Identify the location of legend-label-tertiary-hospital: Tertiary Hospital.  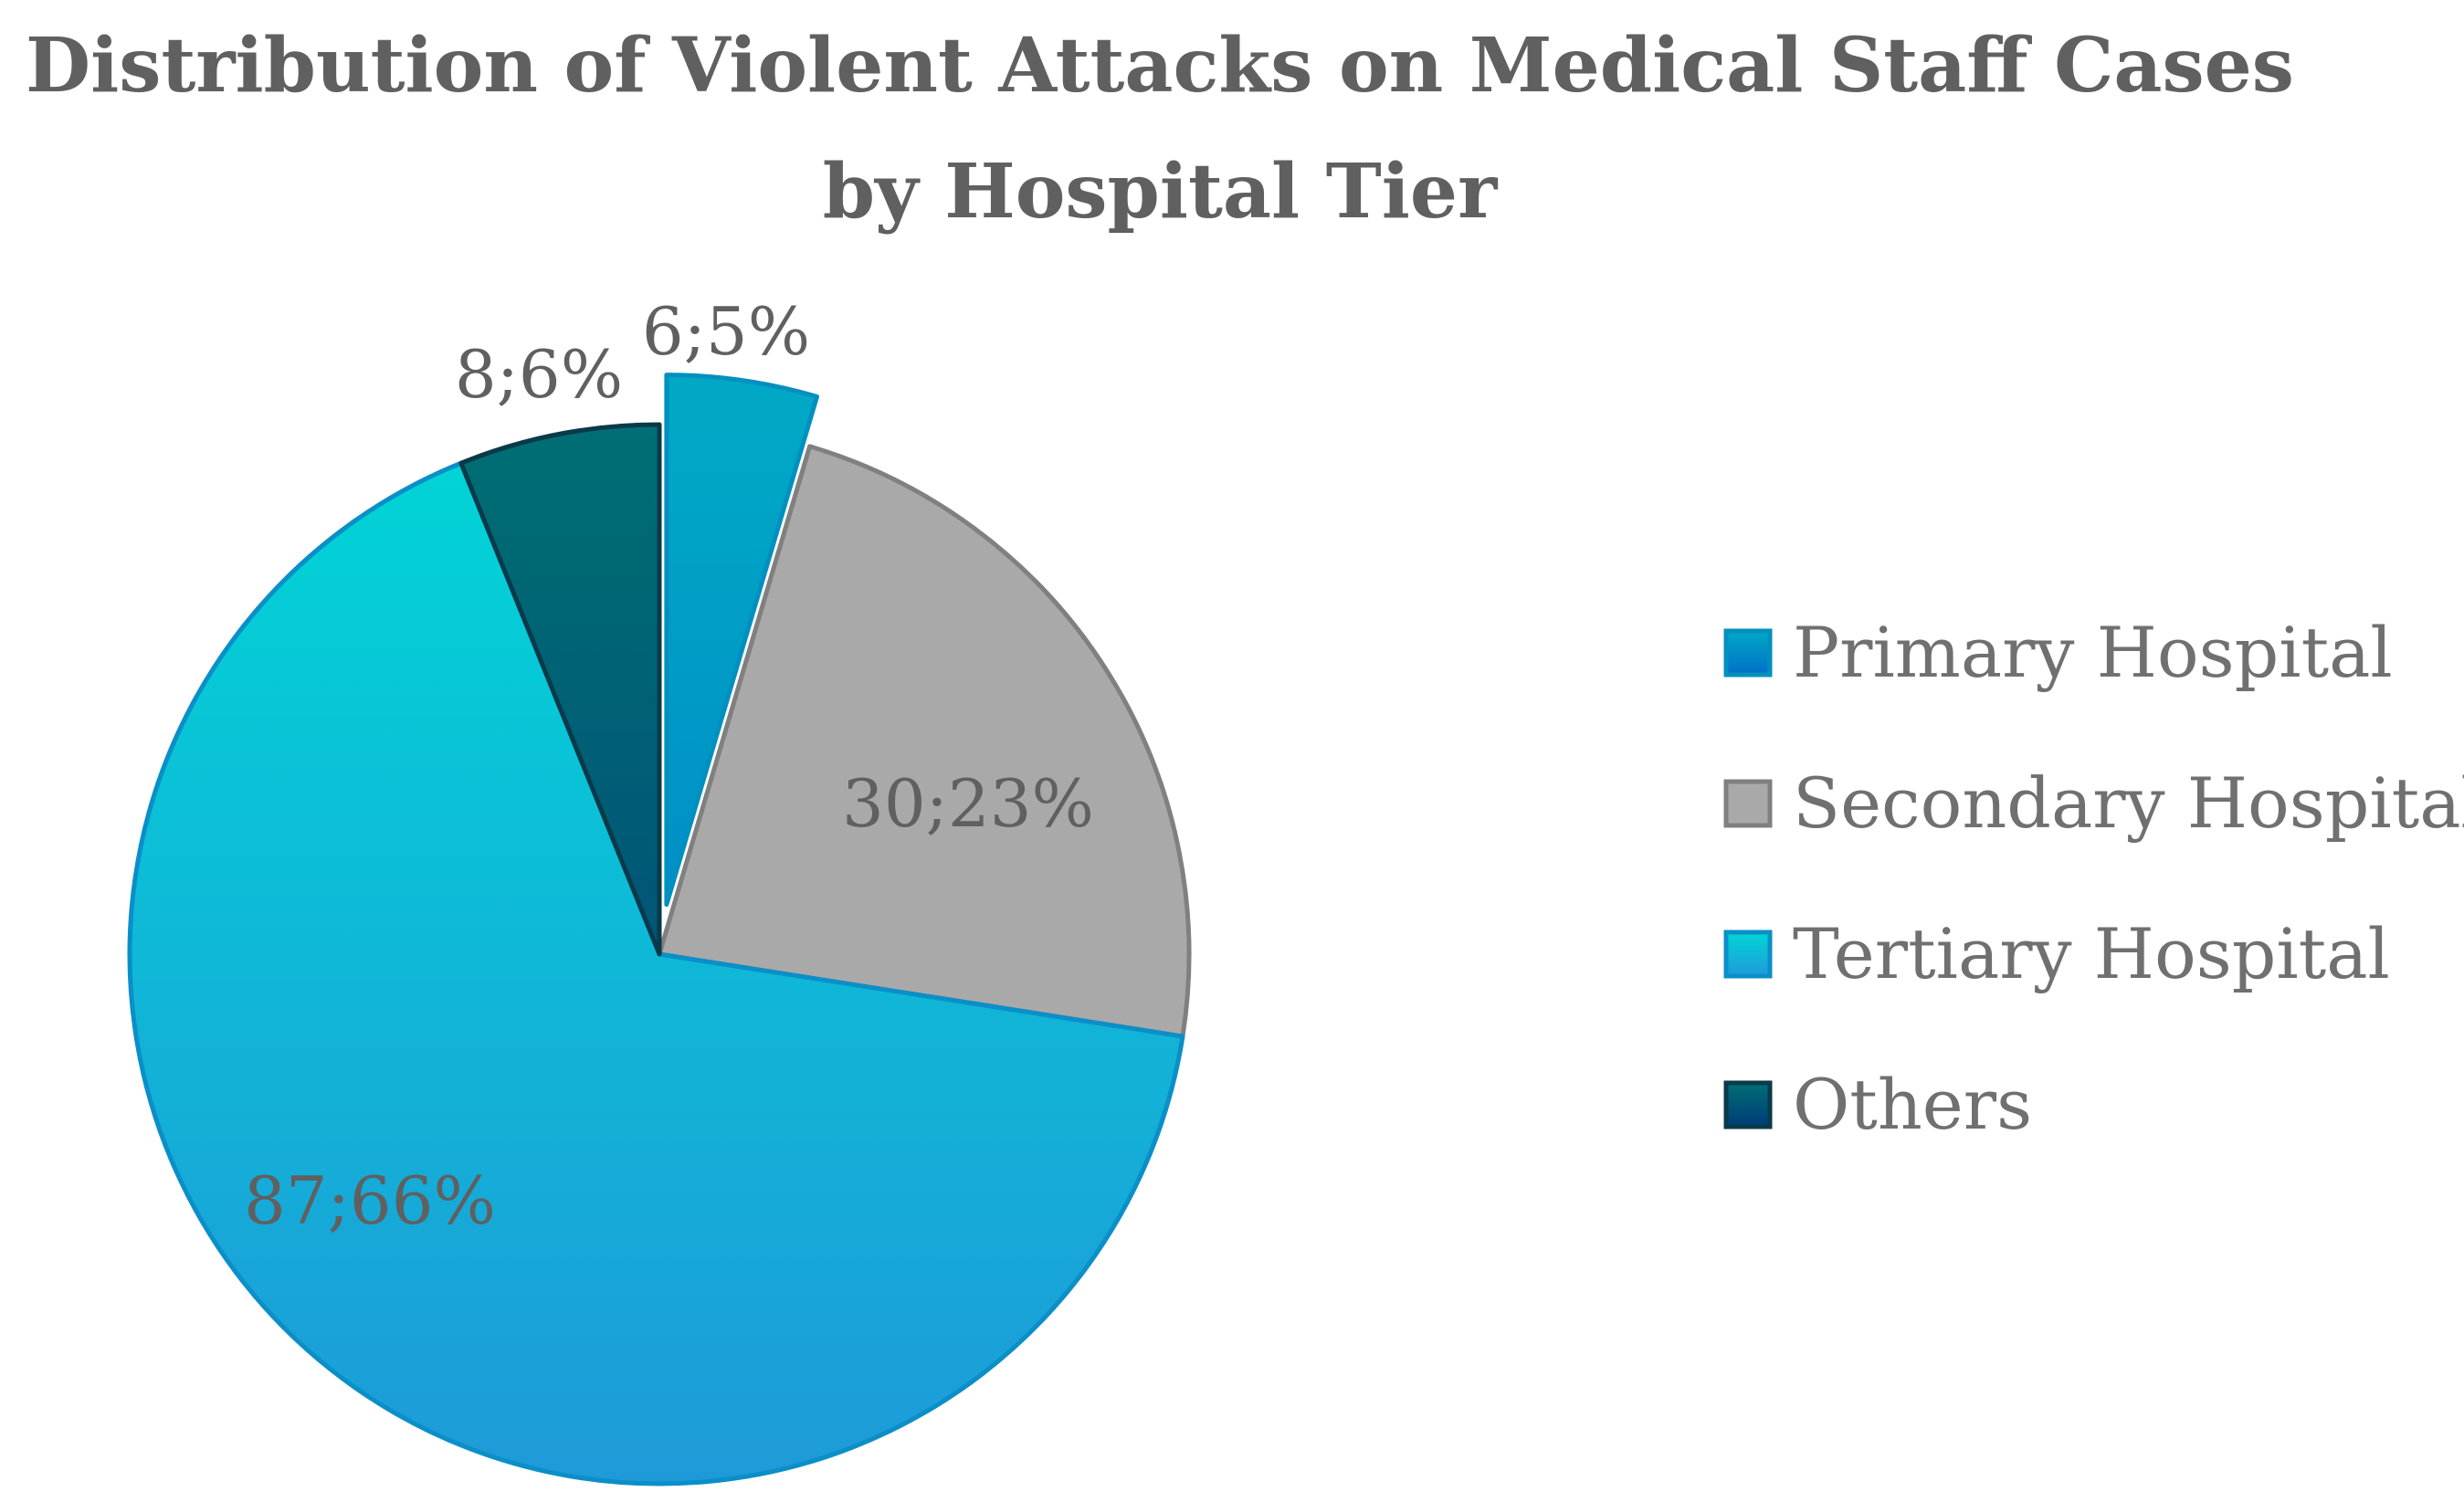
(2091, 953).